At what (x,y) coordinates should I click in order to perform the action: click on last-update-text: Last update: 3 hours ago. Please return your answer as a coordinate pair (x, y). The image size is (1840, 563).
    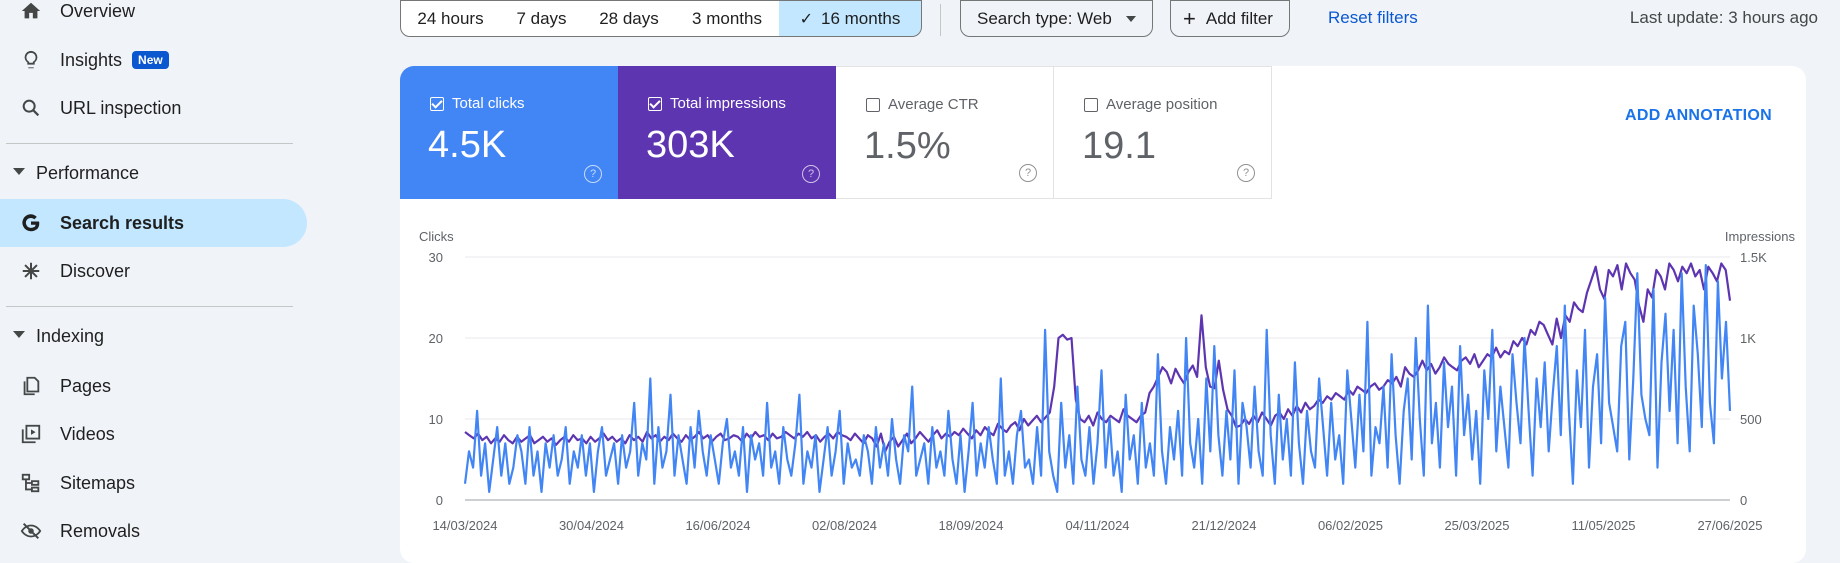
    Looking at the image, I should click on (1723, 17).